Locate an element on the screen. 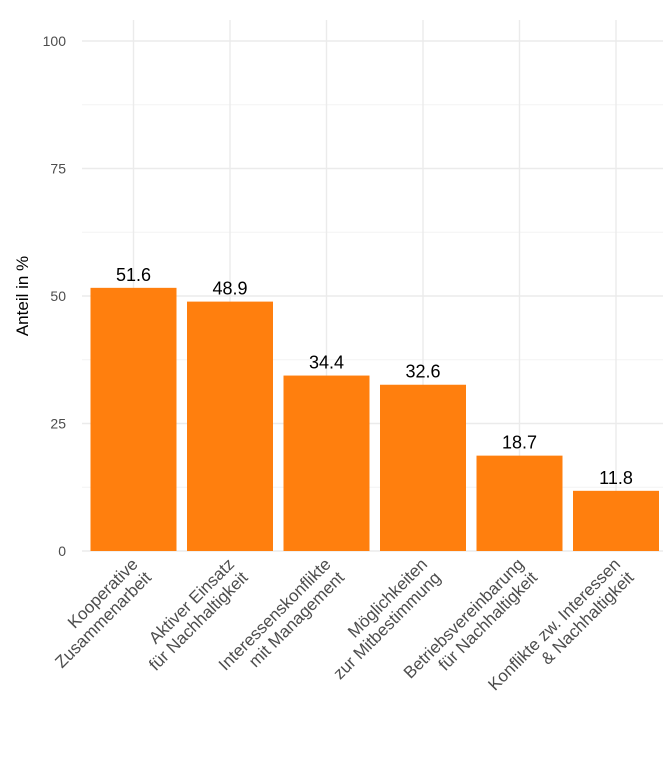  y-axis-ticks: 0 25 50 75 100 is located at coordinates (55, 296).